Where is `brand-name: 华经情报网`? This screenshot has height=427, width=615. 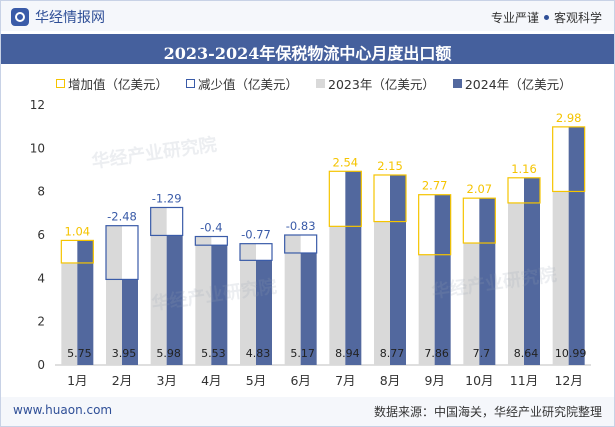 brand-name: 华经情报网 is located at coordinates (70, 18).